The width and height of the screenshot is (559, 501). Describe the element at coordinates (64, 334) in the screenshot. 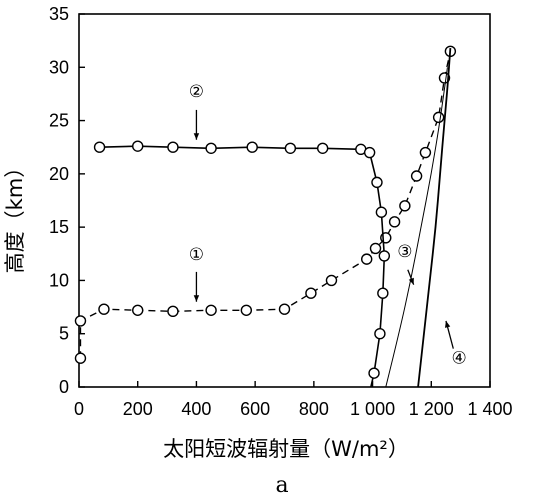

I see `y-tick-label: 5` at that location.